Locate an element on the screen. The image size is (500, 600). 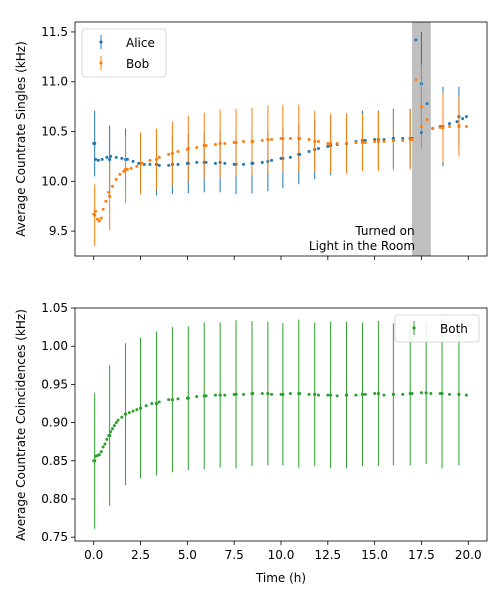
singles-y-axis-label: Average Countrate Singles (kHz) is located at coordinates (21, 139).